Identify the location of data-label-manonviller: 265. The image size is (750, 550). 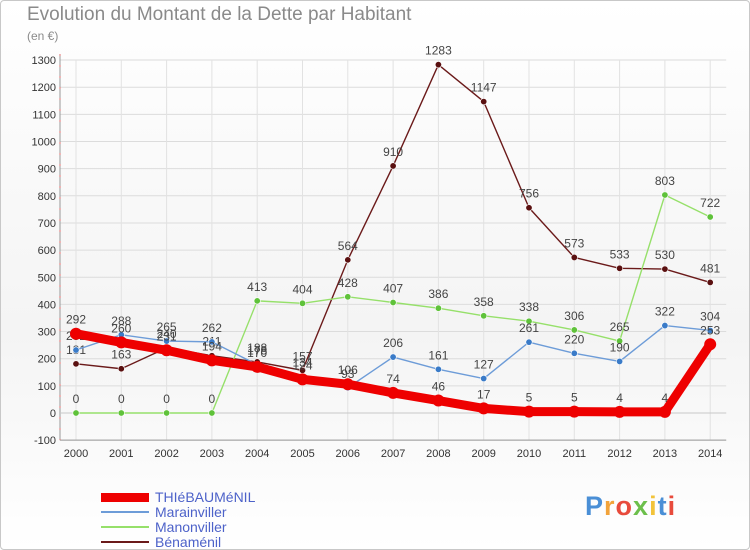
(620, 327).